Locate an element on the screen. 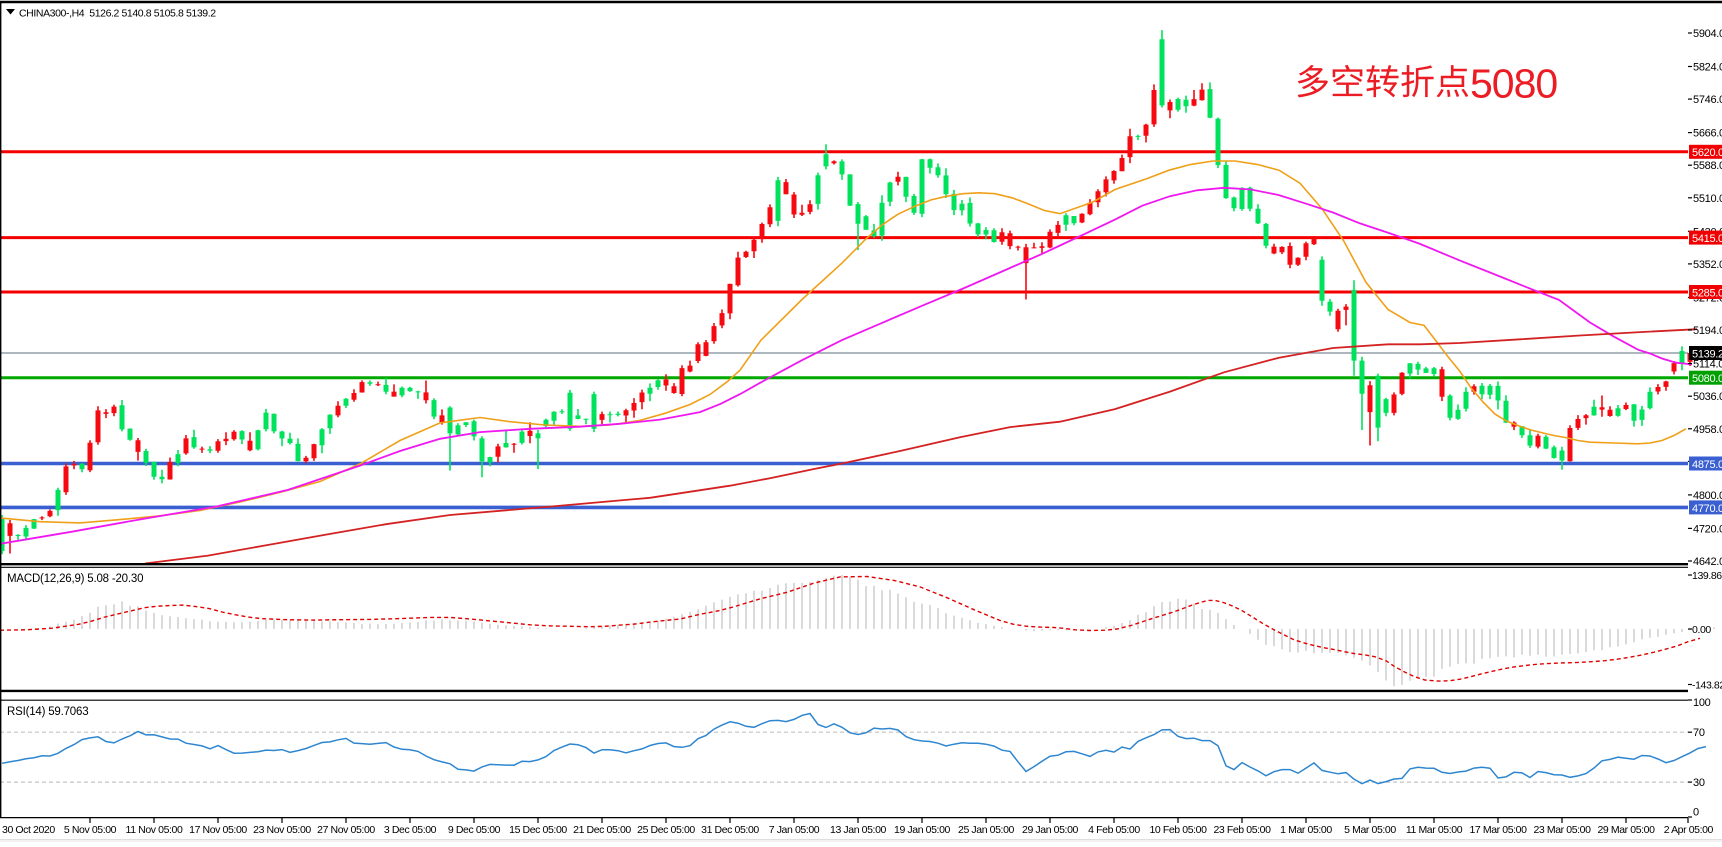 This screenshot has width=1722, height=847. svg-text: 11 Mar 05:00 is located at coordinates (1434, 830).